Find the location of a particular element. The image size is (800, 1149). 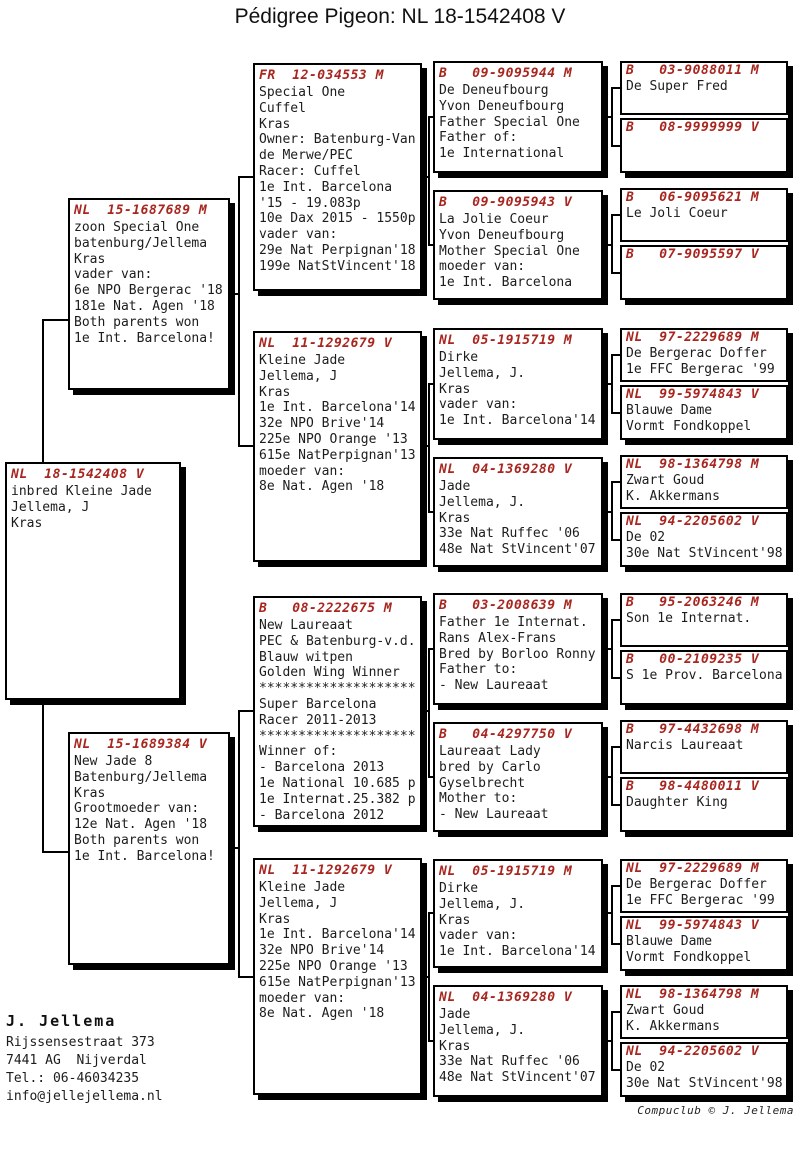

connector-mf is located at coordinates (427, 713).